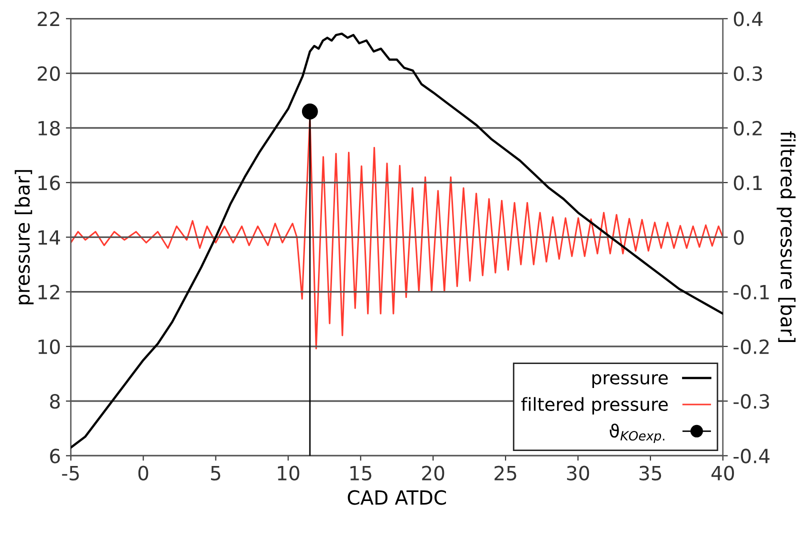 The width and height of the screenshot is (805, 533). I want to click on x-tick-label: 5, so click(215, 473).